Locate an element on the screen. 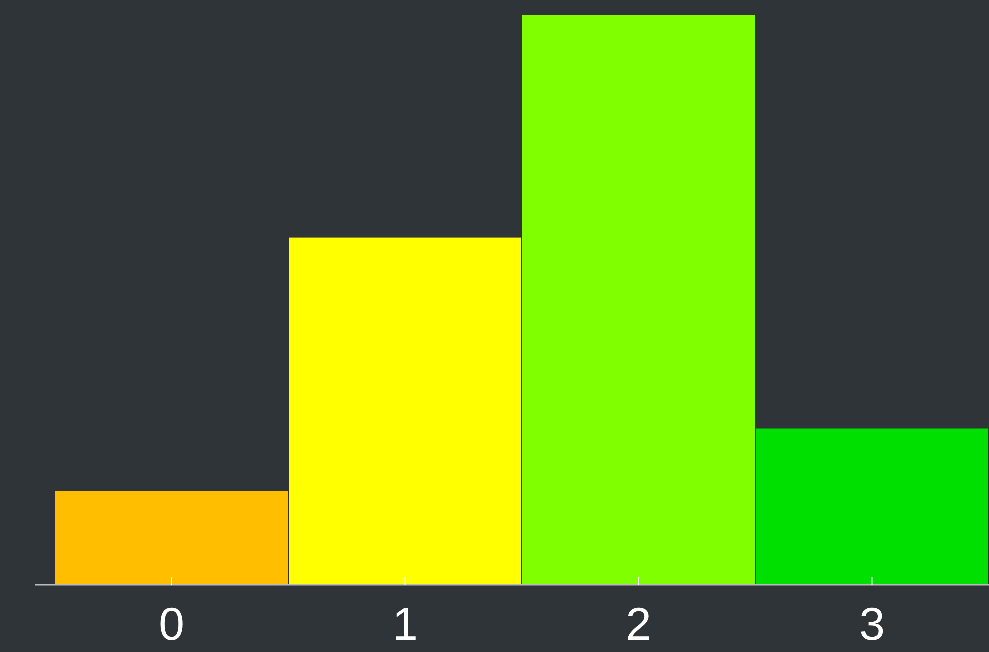 The width and height of the screenshot is (989, 652). x-tick-label: 3 is located at coordinates (872, 624).